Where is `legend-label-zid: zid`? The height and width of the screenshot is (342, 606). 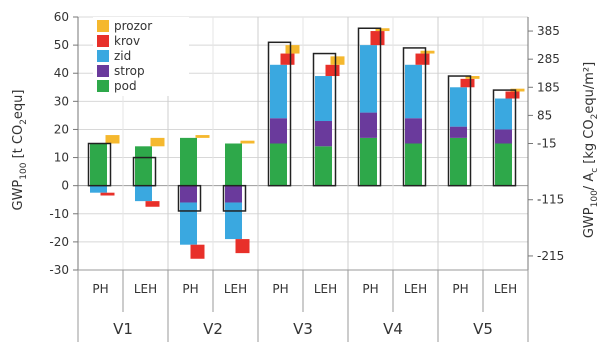
legend-label-zid: zid is located at coordinates (122, 56).